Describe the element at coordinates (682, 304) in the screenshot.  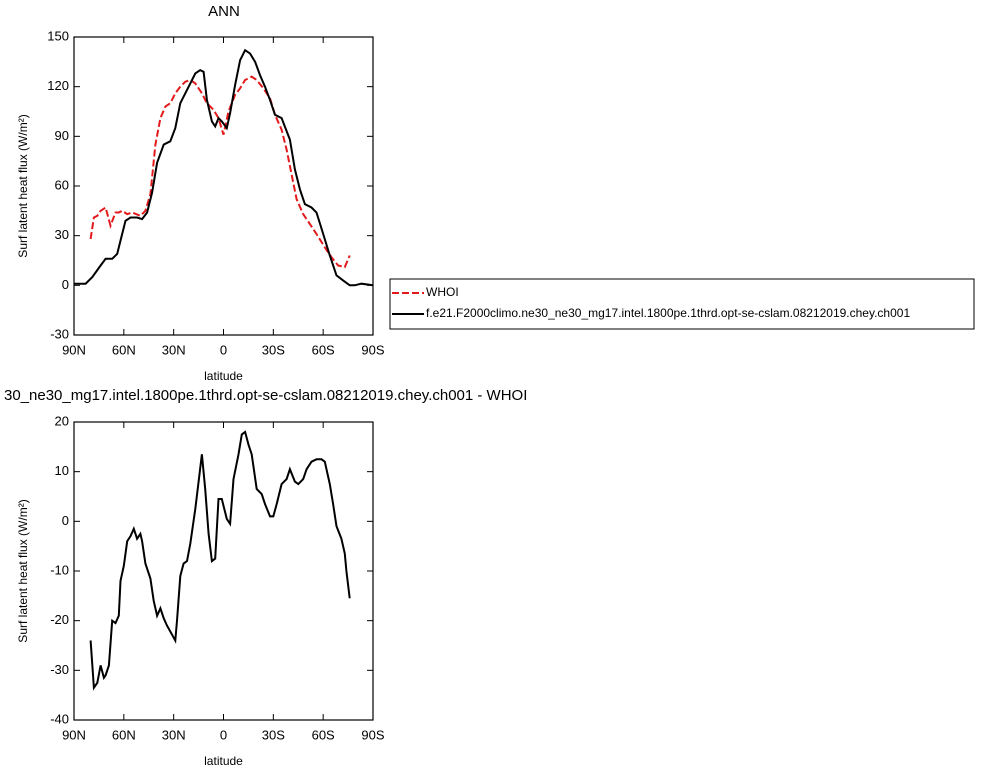
I see `legend-box` at that location.